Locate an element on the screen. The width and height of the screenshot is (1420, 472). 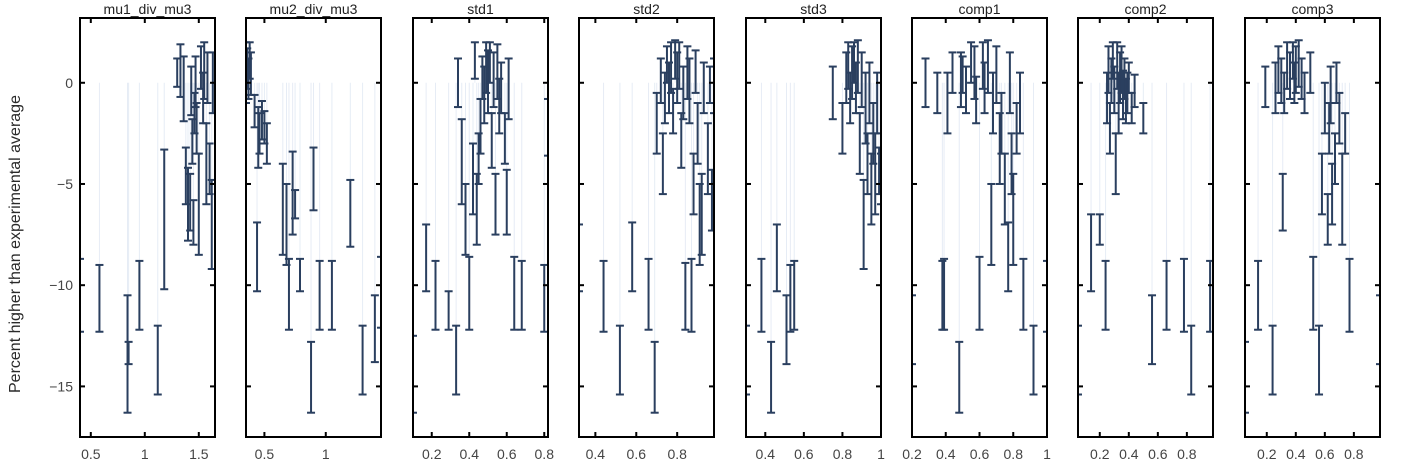
subplot-mu1-div-mu3: 0 −5 −10 −15 0.5 1 1.5 mu1_div_mu3 is located at coordinates (132, 231).